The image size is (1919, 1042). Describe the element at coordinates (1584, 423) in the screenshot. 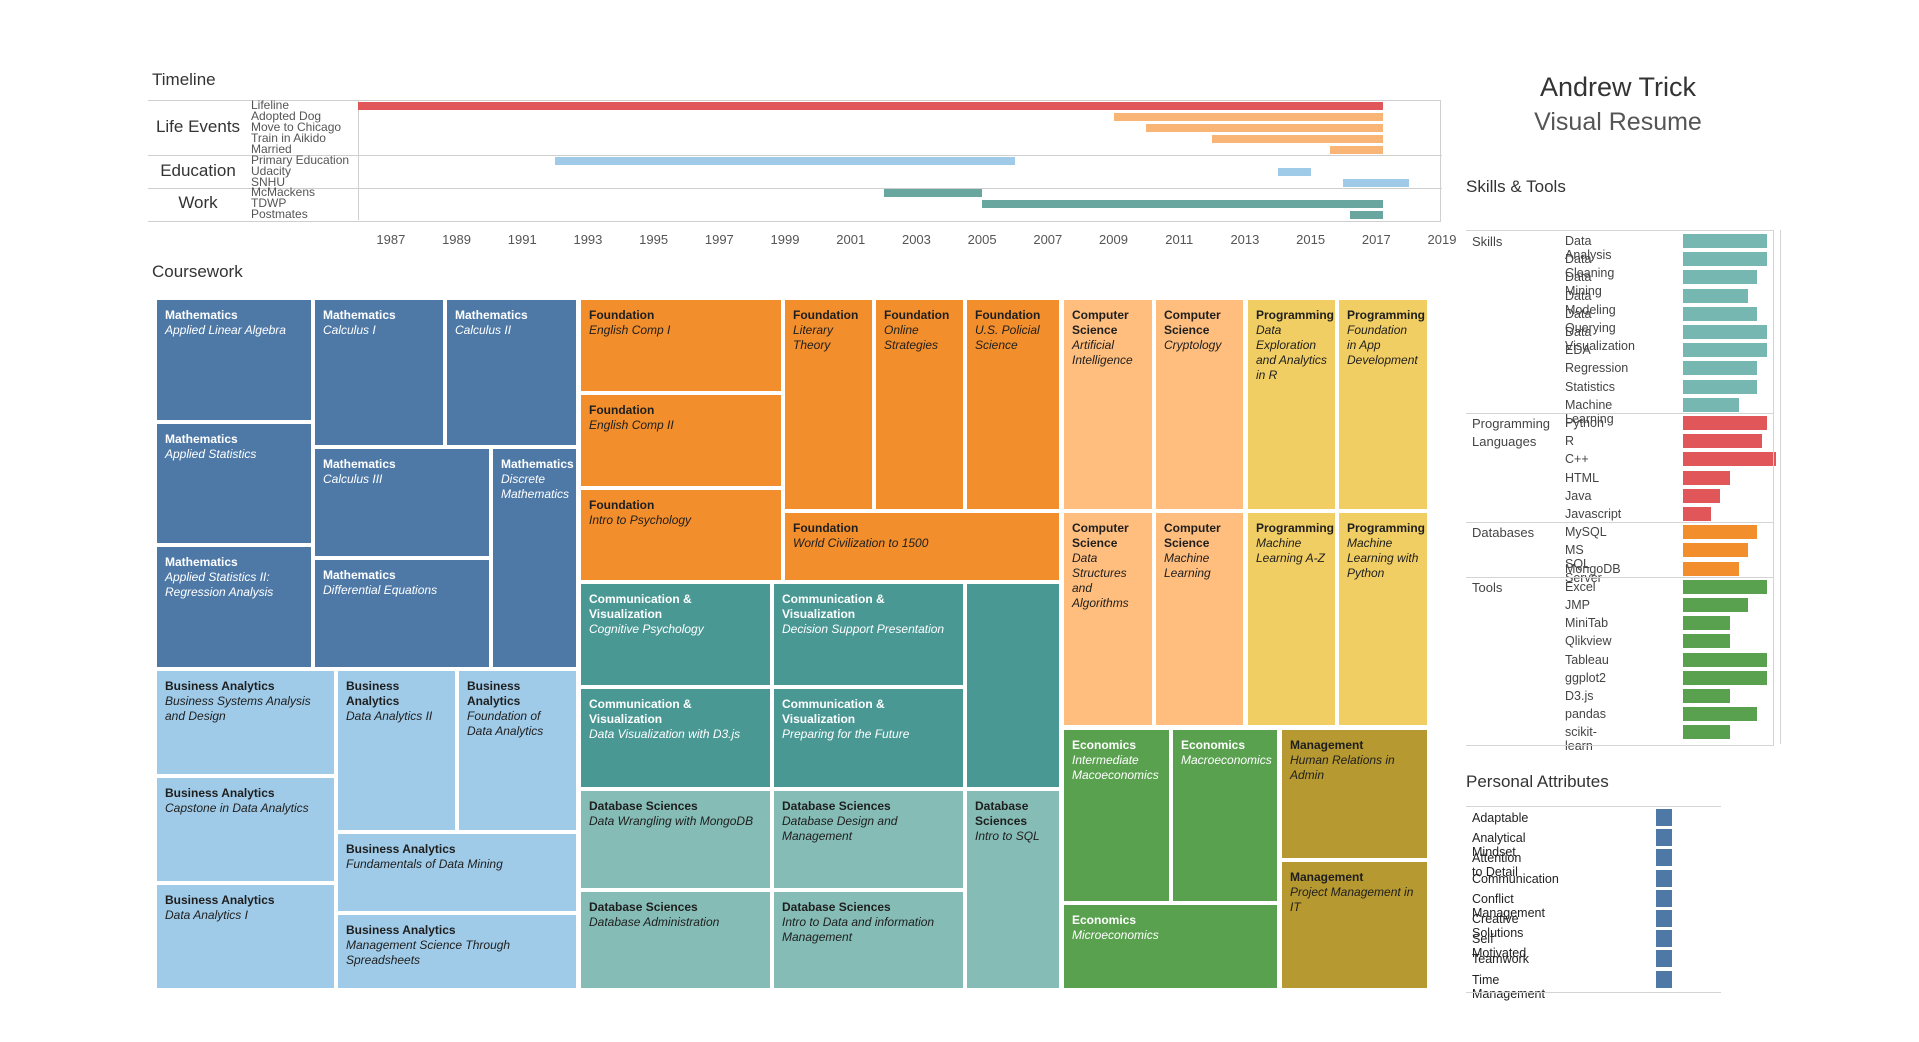

I see `skills-item-label: Python` at that location.